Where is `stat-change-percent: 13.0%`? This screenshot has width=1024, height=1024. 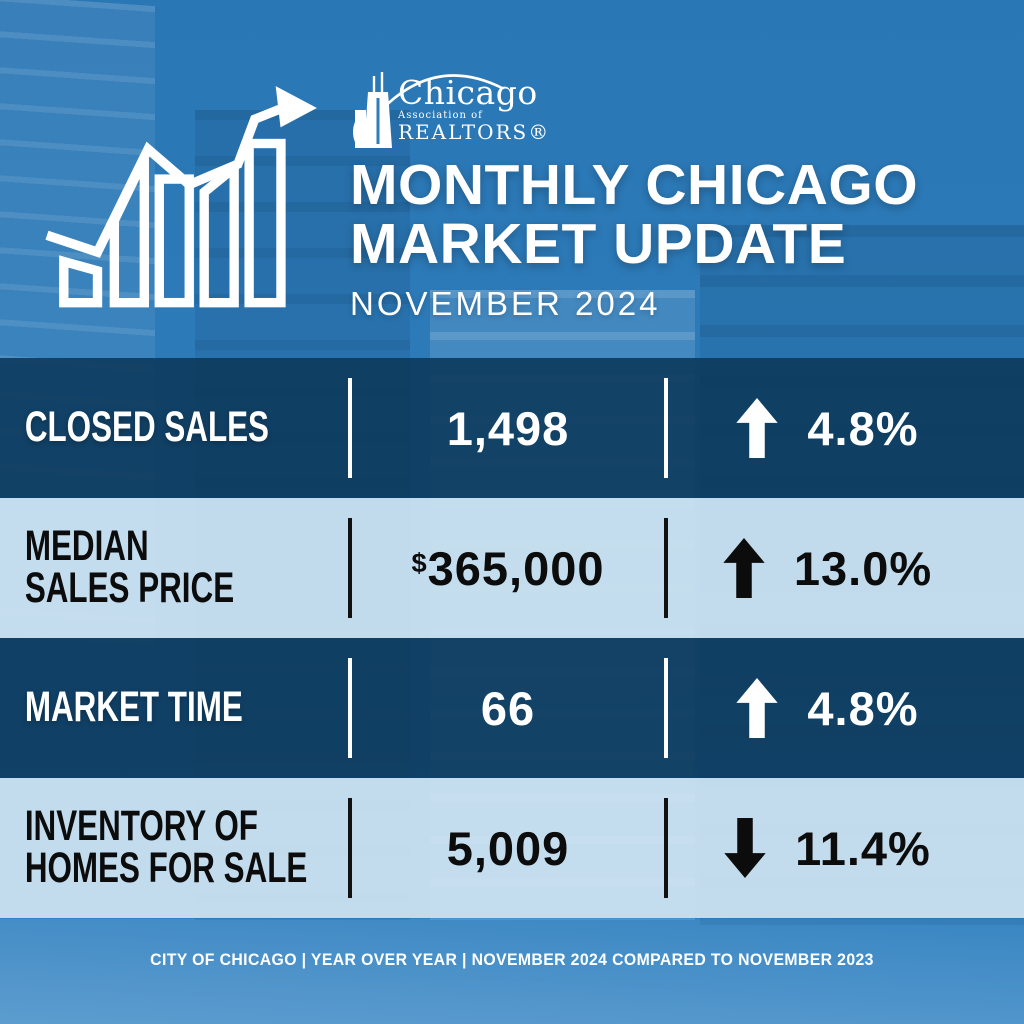
stat-change-percent: 13.0% is located at coordinates (863, 568).